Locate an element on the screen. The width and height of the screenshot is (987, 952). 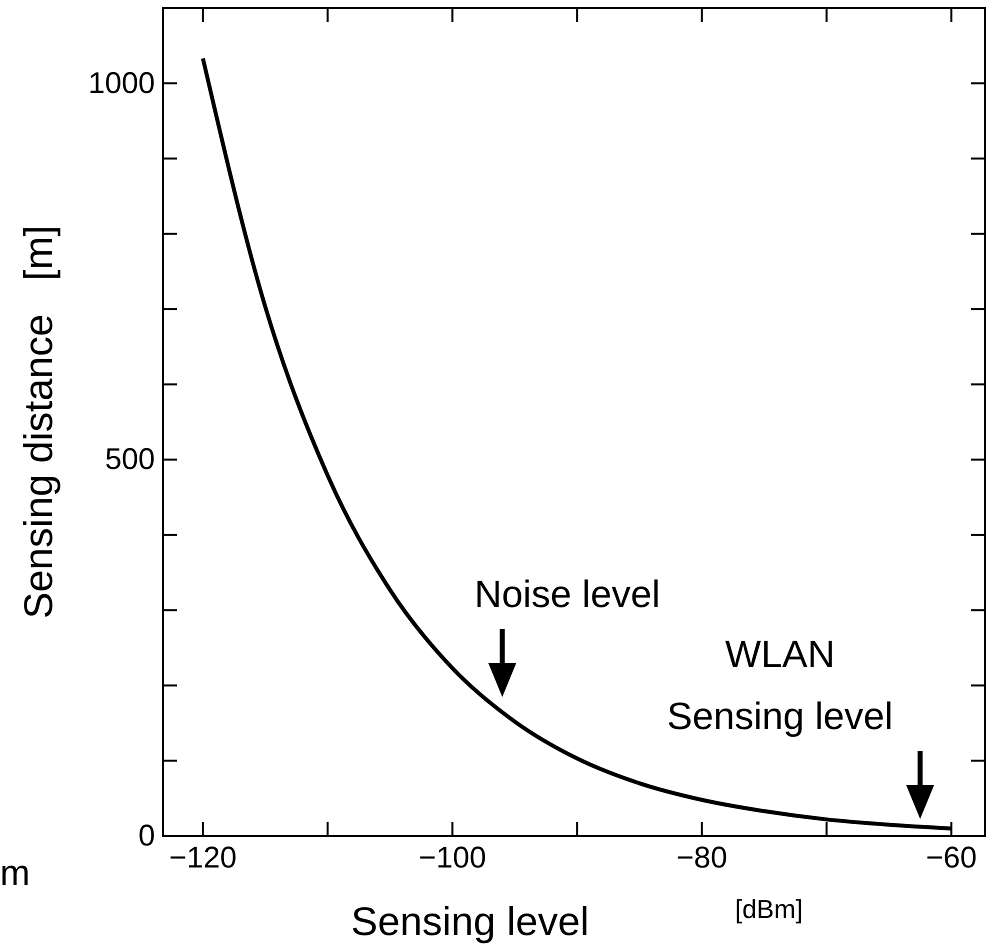
x-tick-label: −100 is located at coordinates (452, 857).